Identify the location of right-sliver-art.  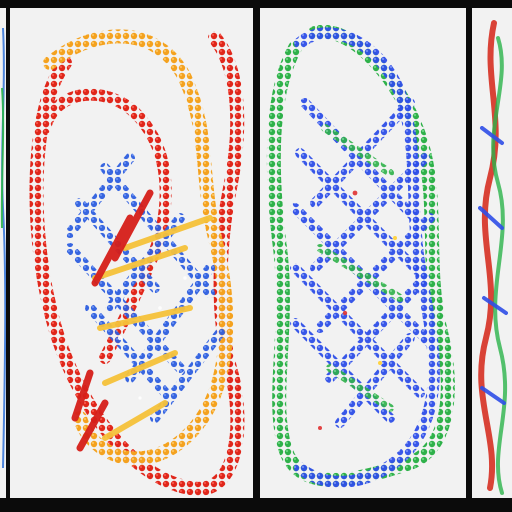
(492, 253).